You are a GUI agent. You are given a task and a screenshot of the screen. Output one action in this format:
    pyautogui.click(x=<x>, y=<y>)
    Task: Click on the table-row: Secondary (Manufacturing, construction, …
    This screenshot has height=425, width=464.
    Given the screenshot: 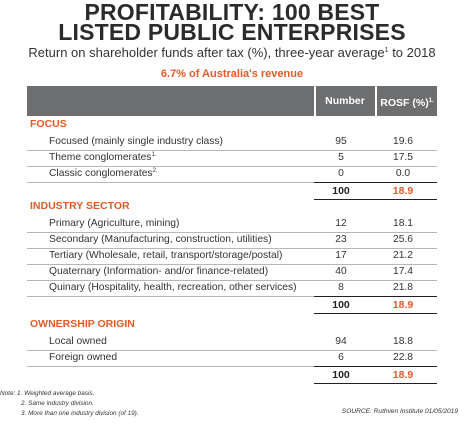 What is the action you would take?
    pyautogui.click(x=232, y=242)
    